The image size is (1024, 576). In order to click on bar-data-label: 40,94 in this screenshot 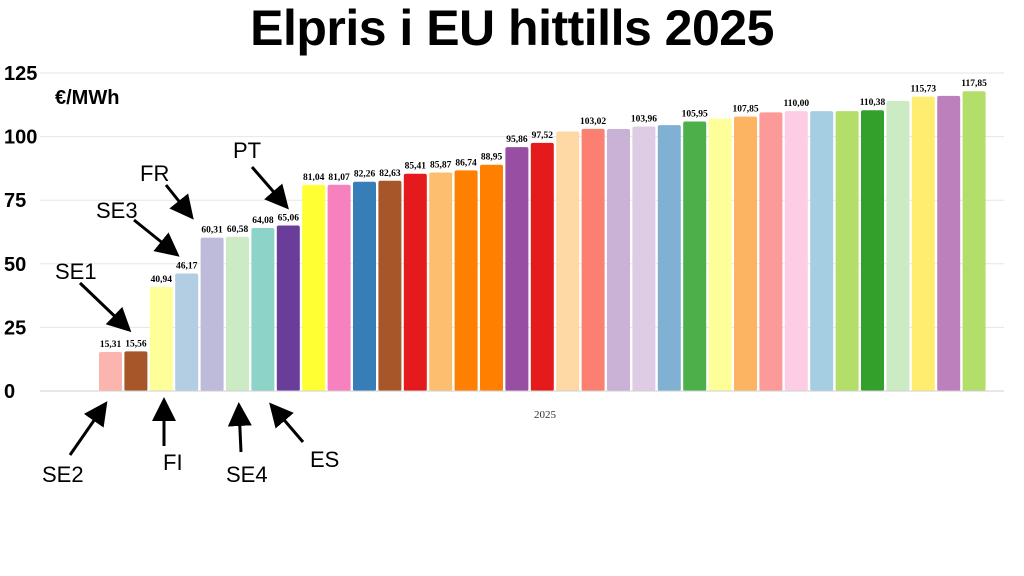, I will do `click(162, 280)`.